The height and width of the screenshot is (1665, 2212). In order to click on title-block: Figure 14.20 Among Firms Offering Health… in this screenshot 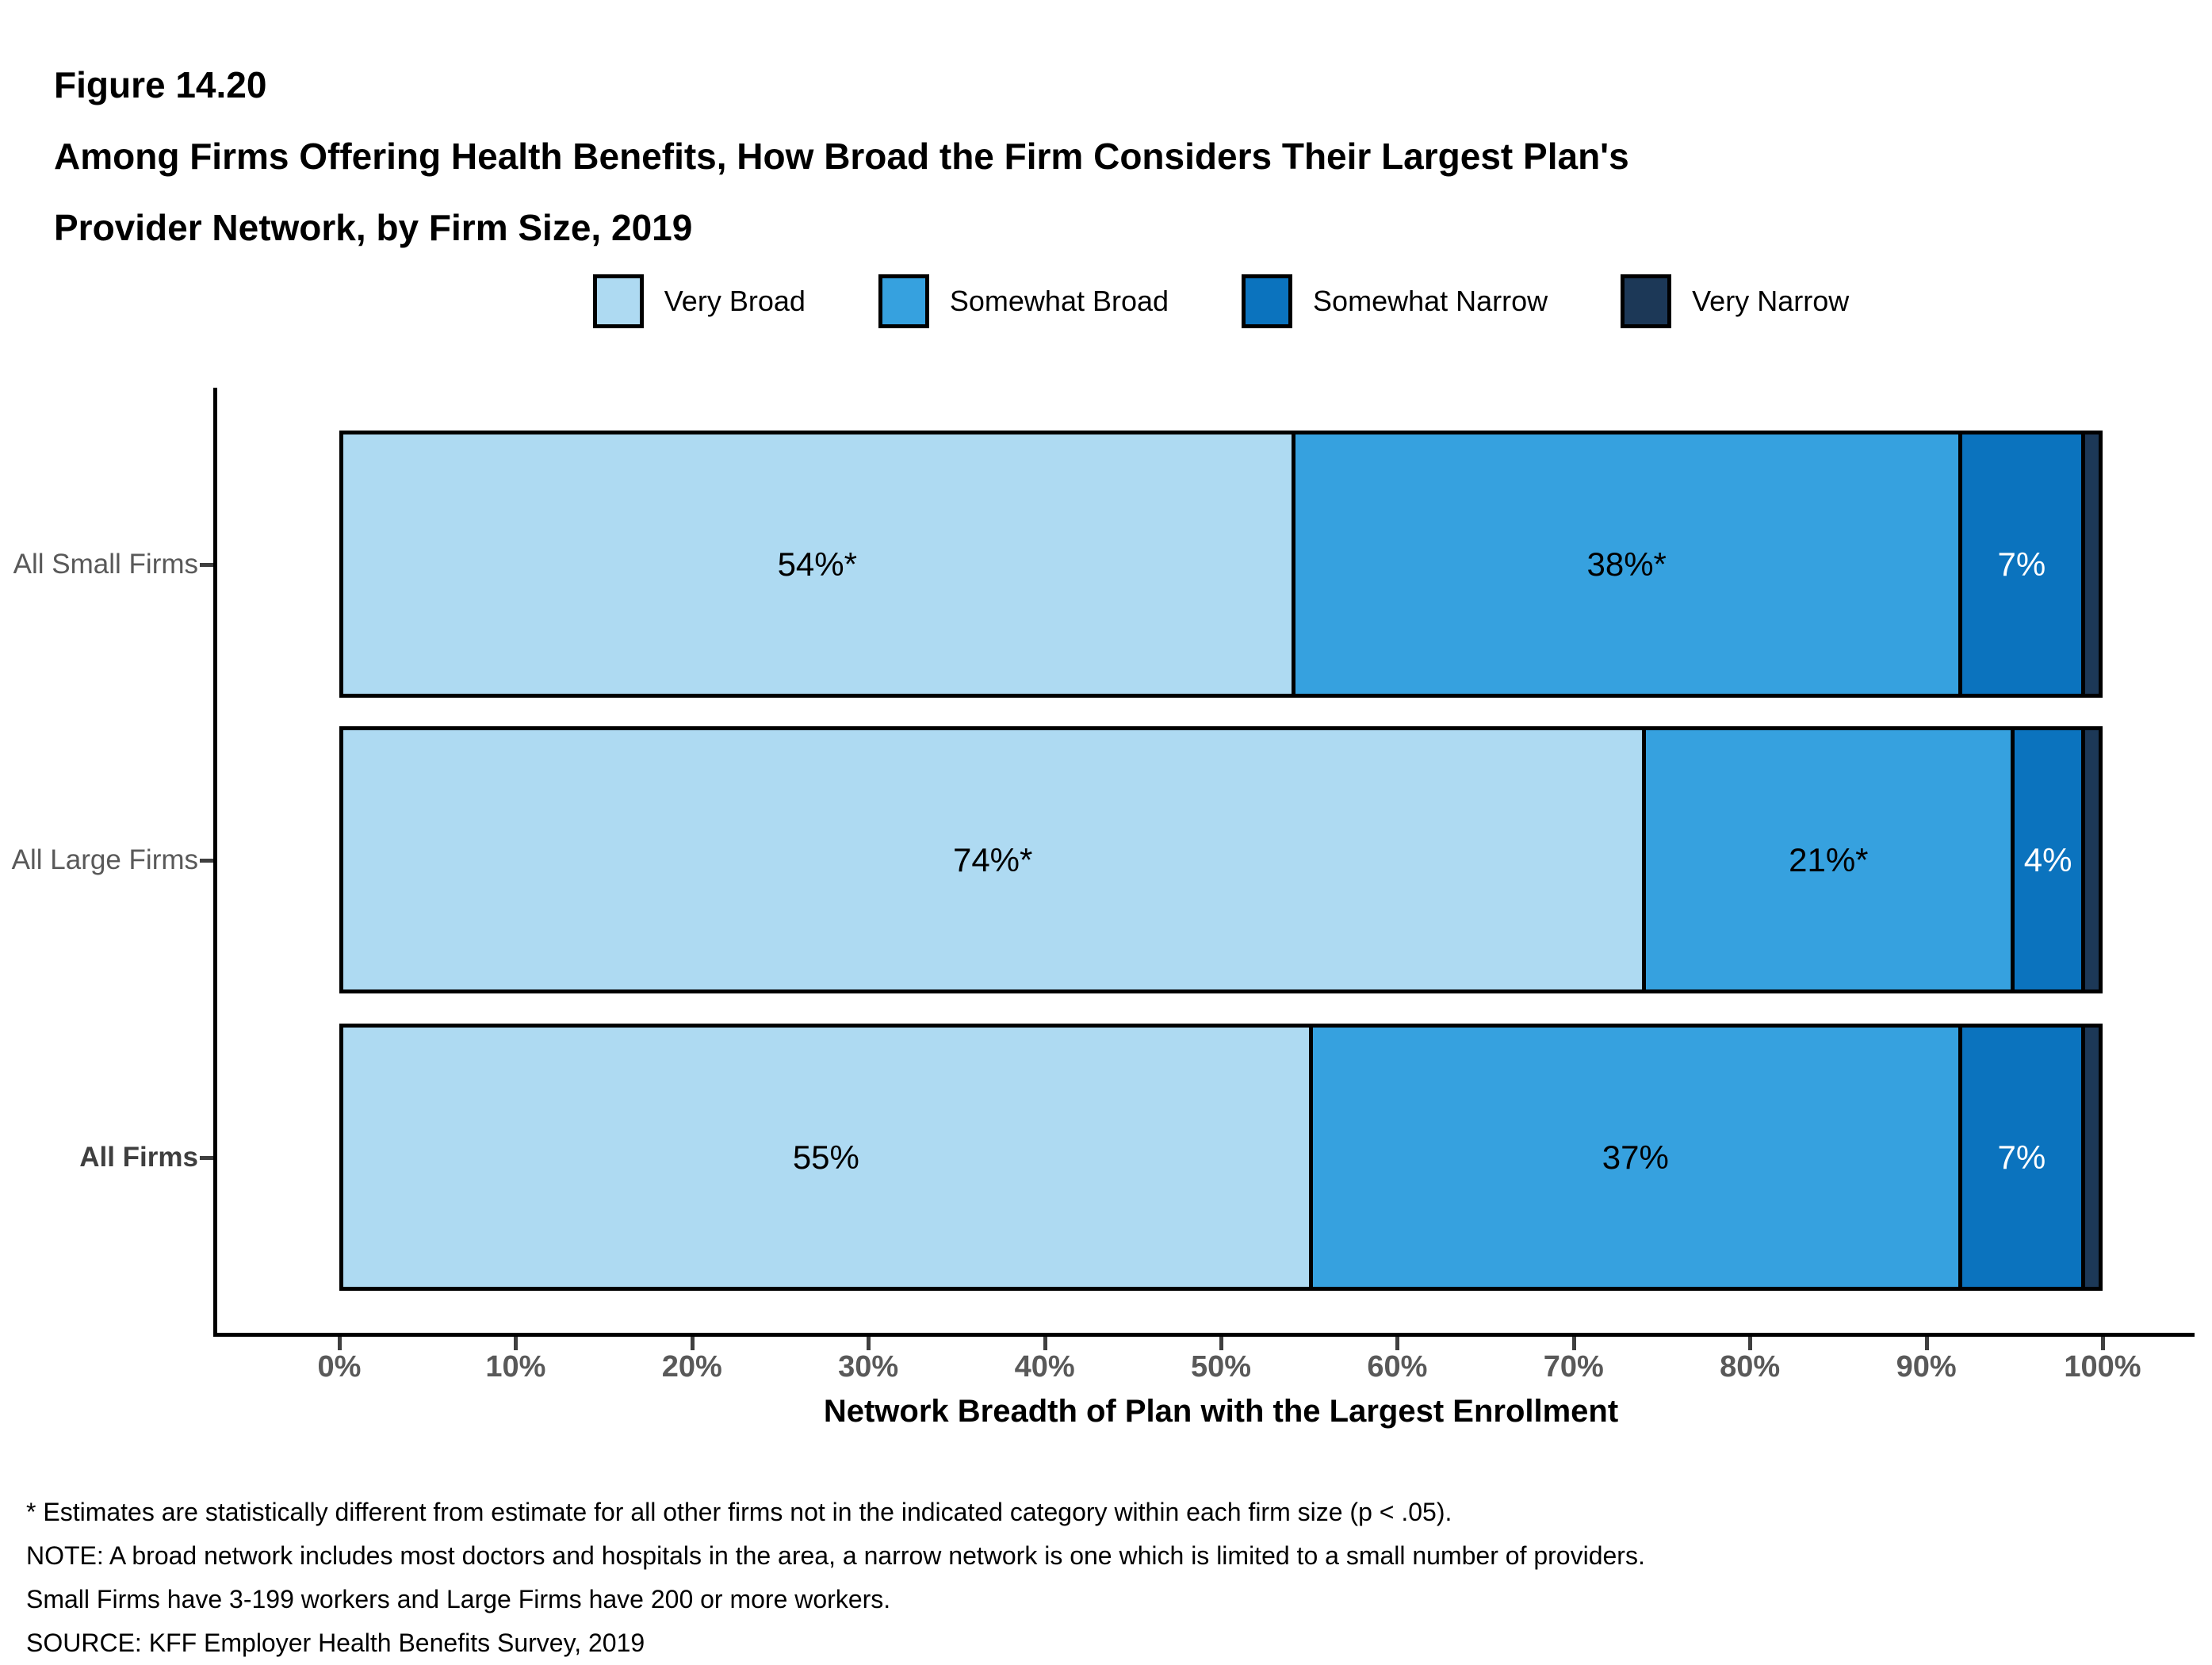, I will do `click(841, 156)`.